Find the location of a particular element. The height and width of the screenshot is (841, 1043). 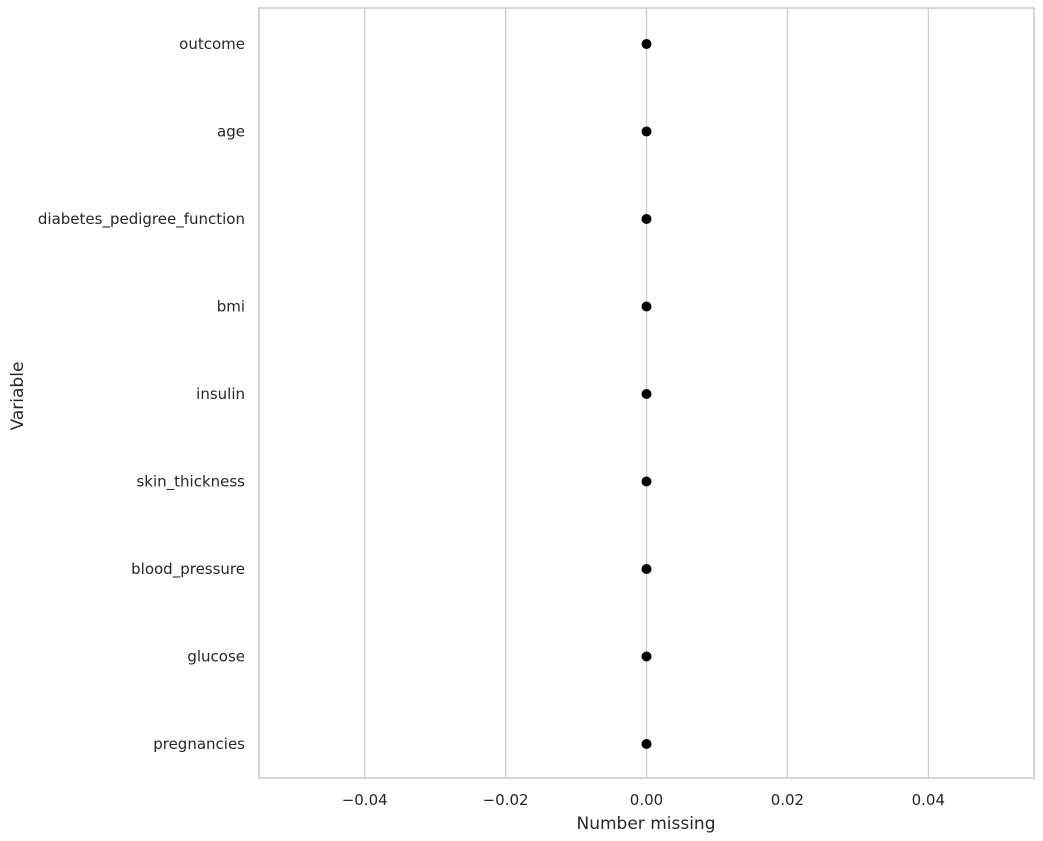

x-tick-label: 0.04 is located at coordinates (928, 800).